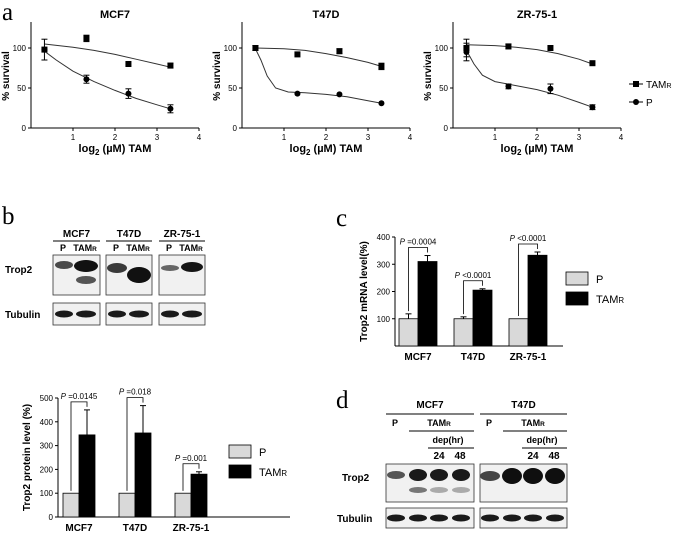 The height and width of the screenshot is (534, 676). Describe the element at coordinates (341, 218) in the screenshot. I see `panel-letter-c: c` at that location.